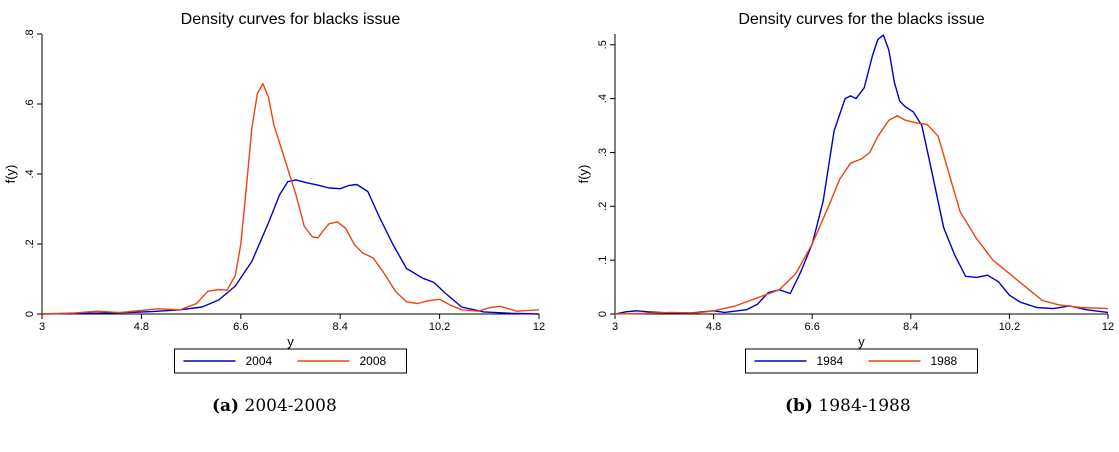  Describe the element at coordinates (861, 406) in the screenshot. I see `caption-text: 1984-1988` at that location.